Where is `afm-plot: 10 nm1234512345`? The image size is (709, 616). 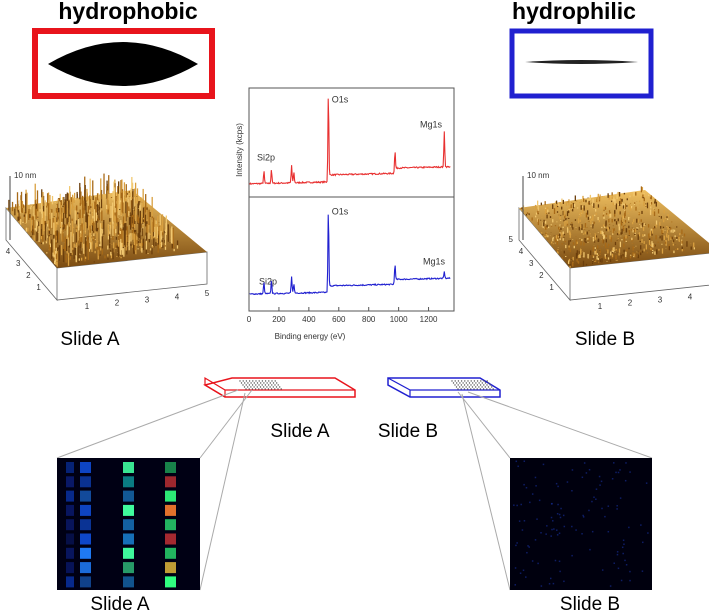 afm-plot: 10 nm1234512345 is located at coordinates (609, 241).